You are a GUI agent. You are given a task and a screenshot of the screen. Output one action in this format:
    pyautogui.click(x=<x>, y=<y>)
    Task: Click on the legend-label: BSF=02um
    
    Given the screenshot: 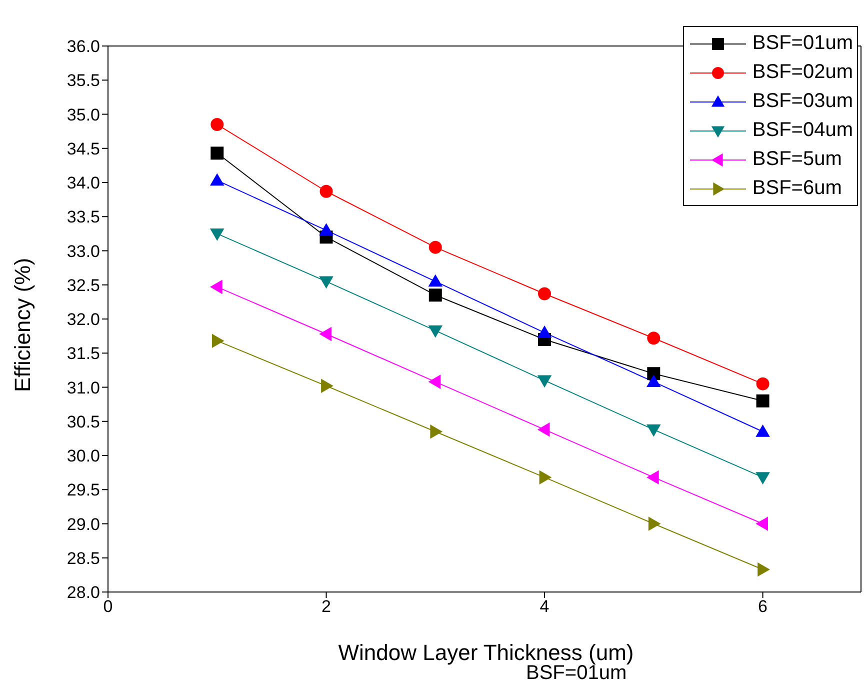 What is the action you would take?
    pyautogui.click(x=802, y=72)
    